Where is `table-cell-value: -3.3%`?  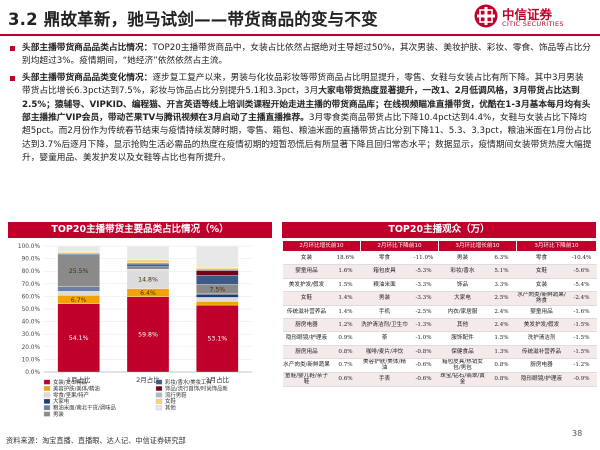 table-cell-value: -3.3% is located at coordinates (423, 285).